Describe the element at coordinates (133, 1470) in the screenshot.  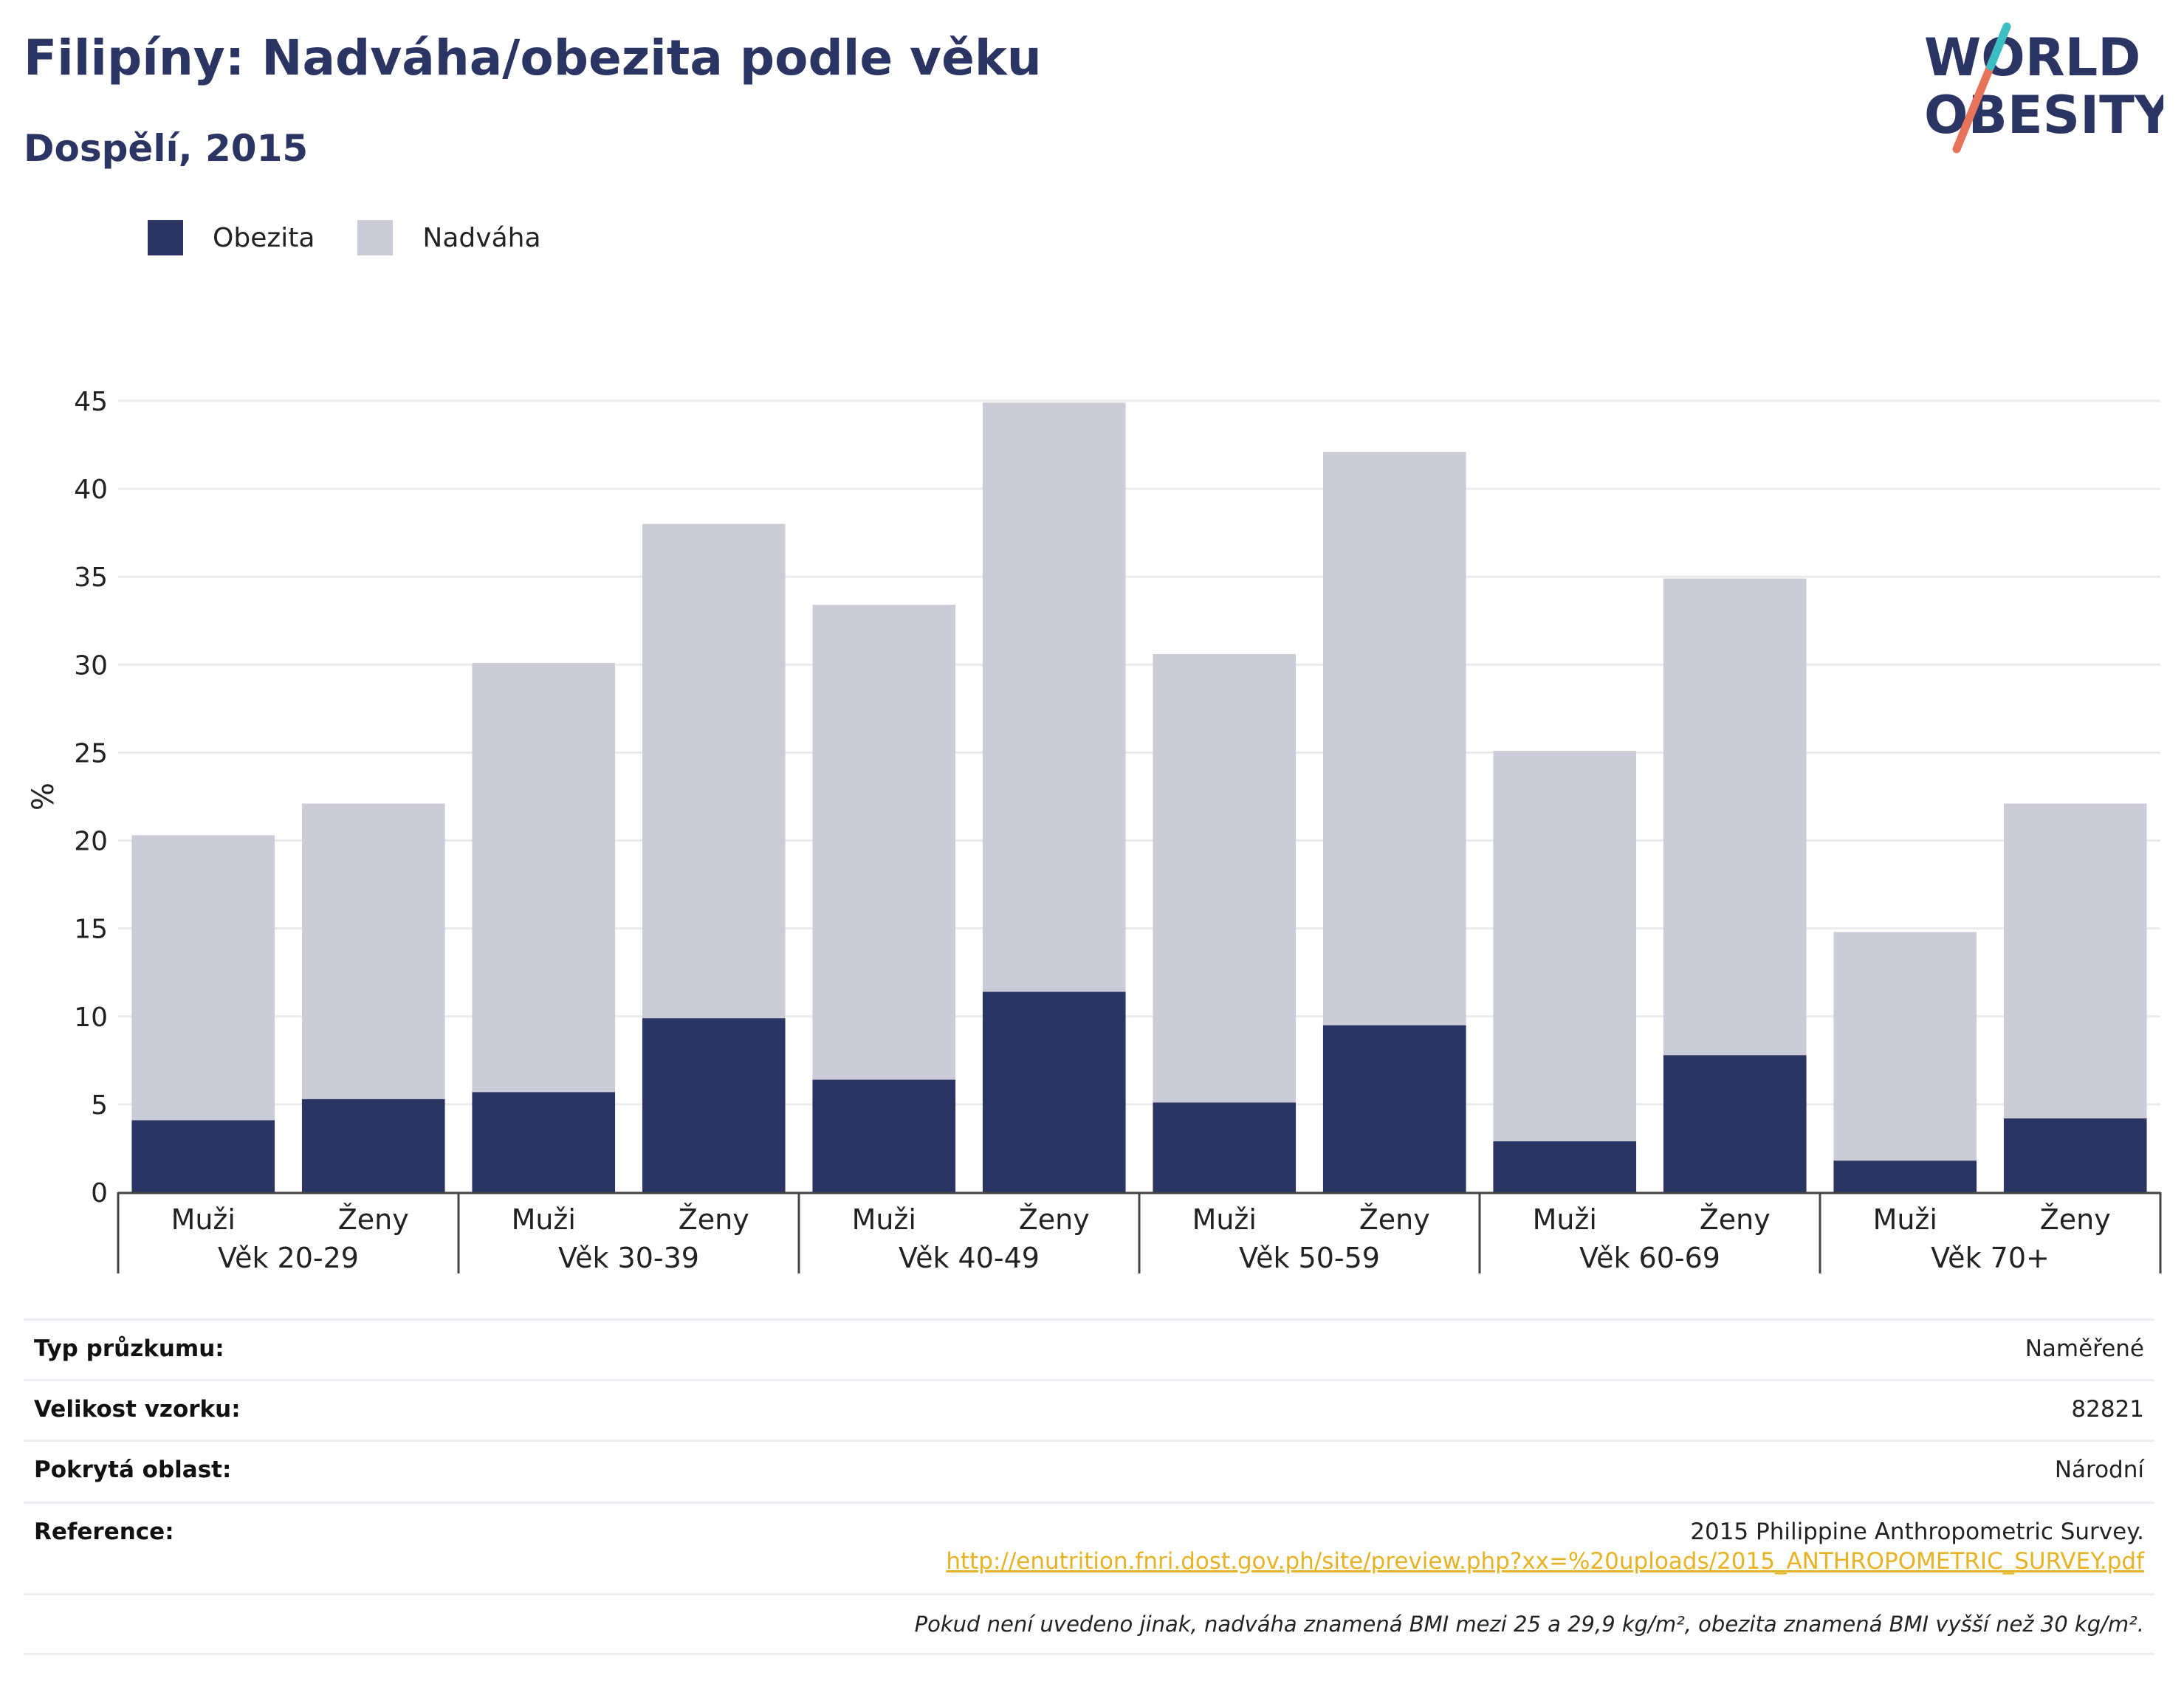
I see `coverage-label: Pokrytá oblast:` at that location.